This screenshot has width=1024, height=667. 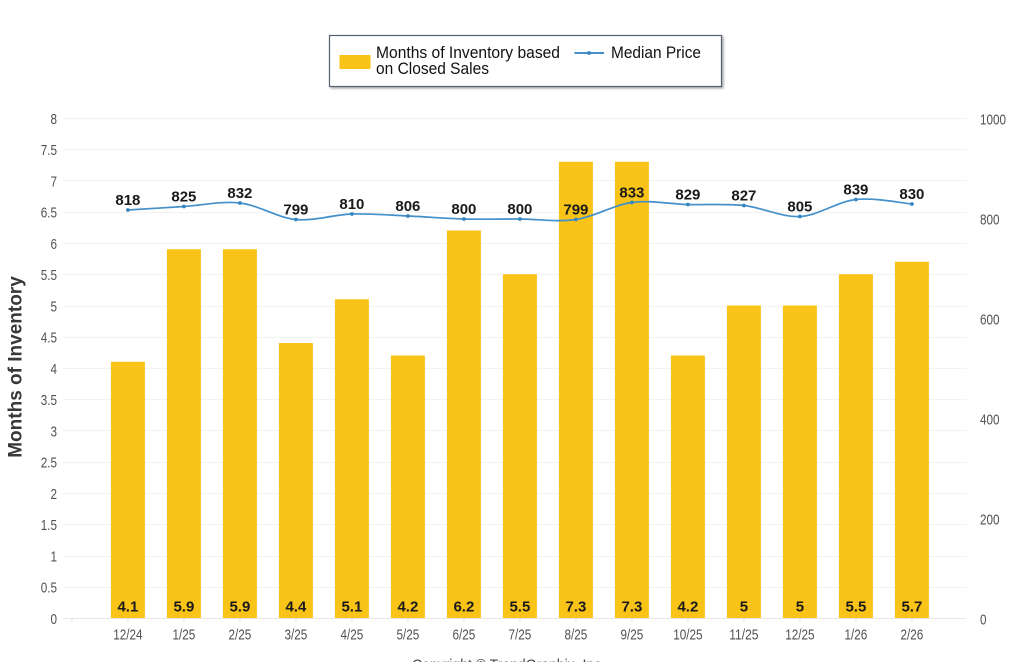 What do you see at coordinates (911, 607) in the screenshot?
I see `svg-text: 5.7` at bounding box center [911, 607].